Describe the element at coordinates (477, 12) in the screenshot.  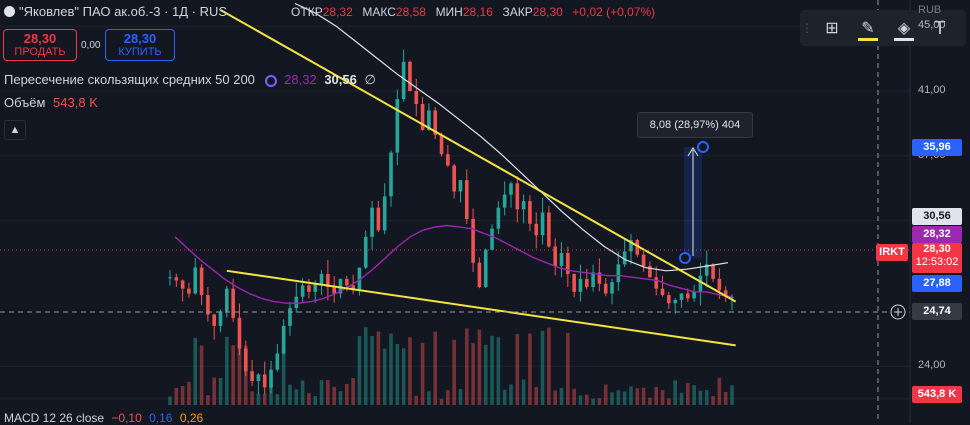
I see `low-value: 28,16` at that location.